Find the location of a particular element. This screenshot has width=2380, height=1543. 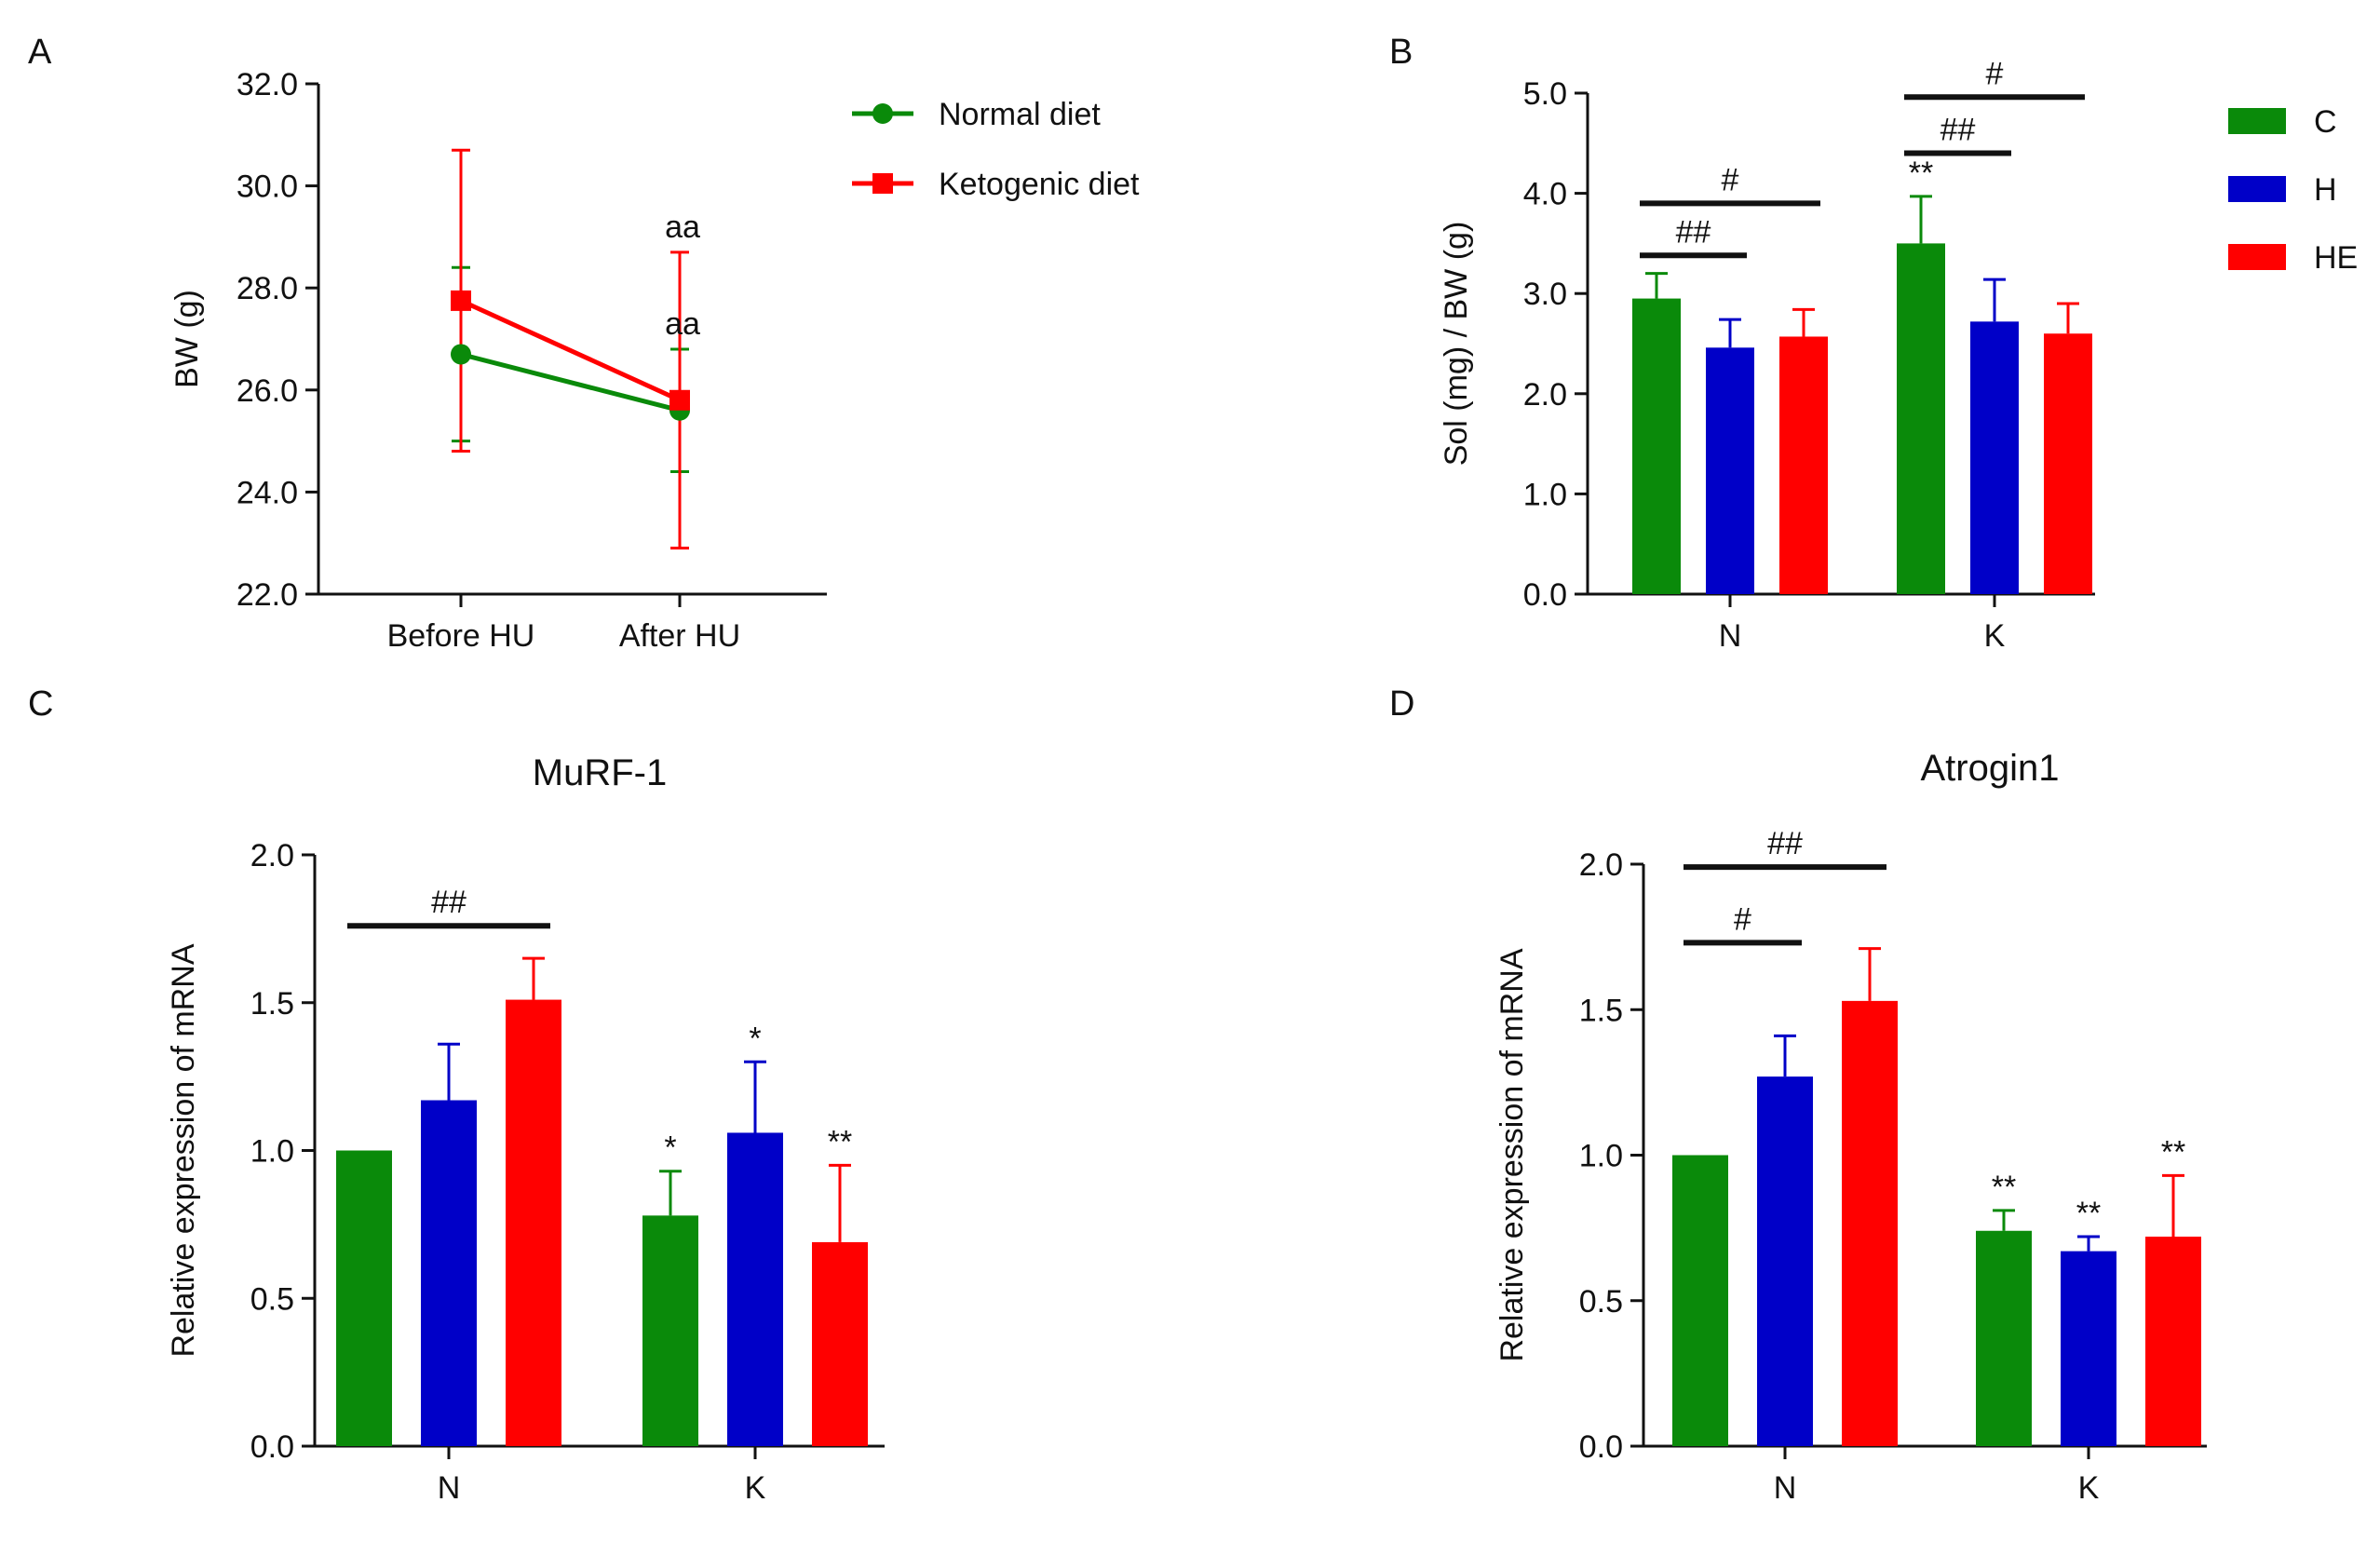

series-0: ** is located at coordinates (1788, 375).